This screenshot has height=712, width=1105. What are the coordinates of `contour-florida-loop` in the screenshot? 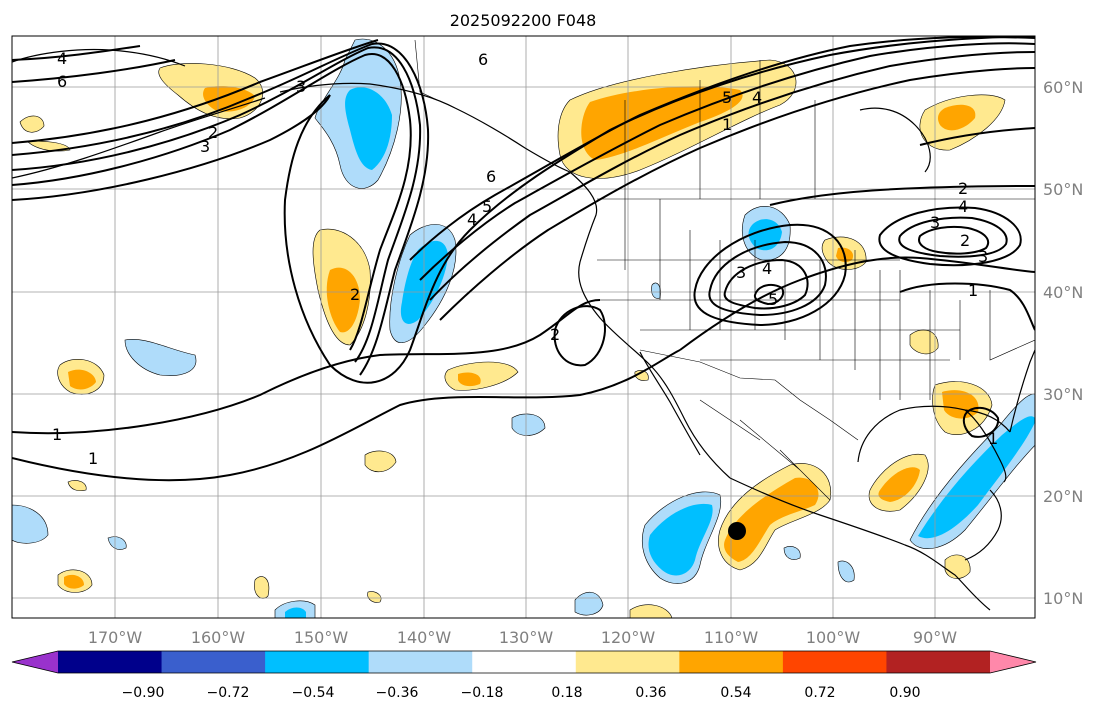 It's located at (981, 422).